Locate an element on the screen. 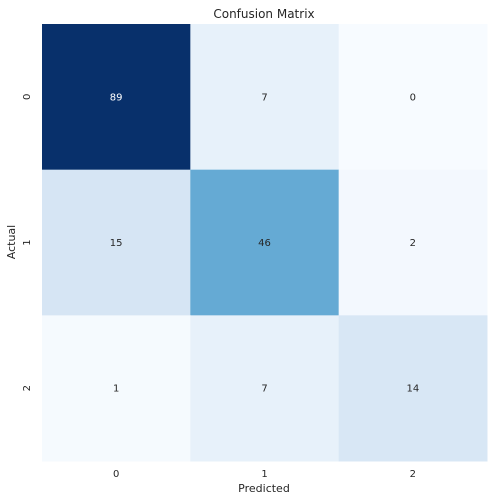 The image size is (495, 499). x-tick-label: 2 is located at coordinates (413, 474).